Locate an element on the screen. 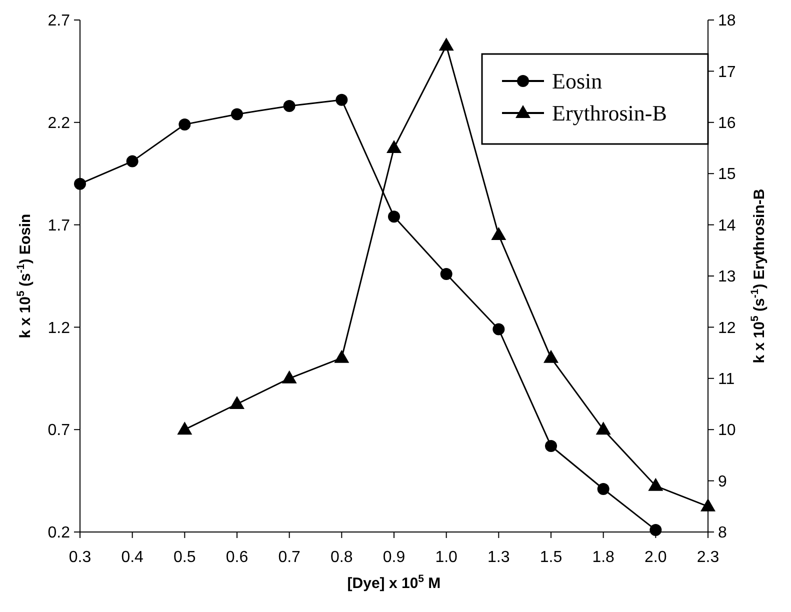 Image resolution: width=791 pixels, height=612 pixels. x-tick-label: 1.0 is located at coordinates (446, 557).